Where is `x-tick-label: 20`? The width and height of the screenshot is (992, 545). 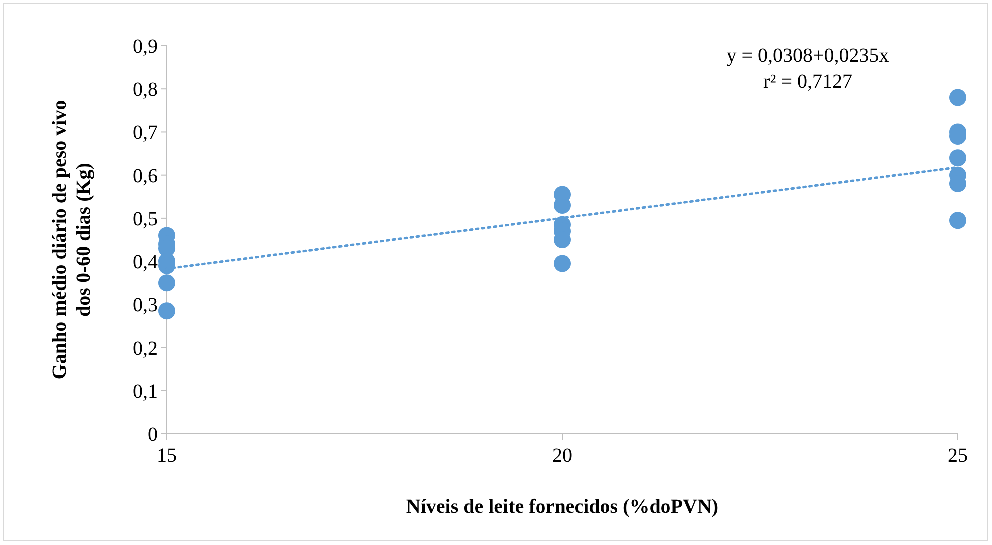 x-tick-label: 20 is located at coordinates (562, 456).